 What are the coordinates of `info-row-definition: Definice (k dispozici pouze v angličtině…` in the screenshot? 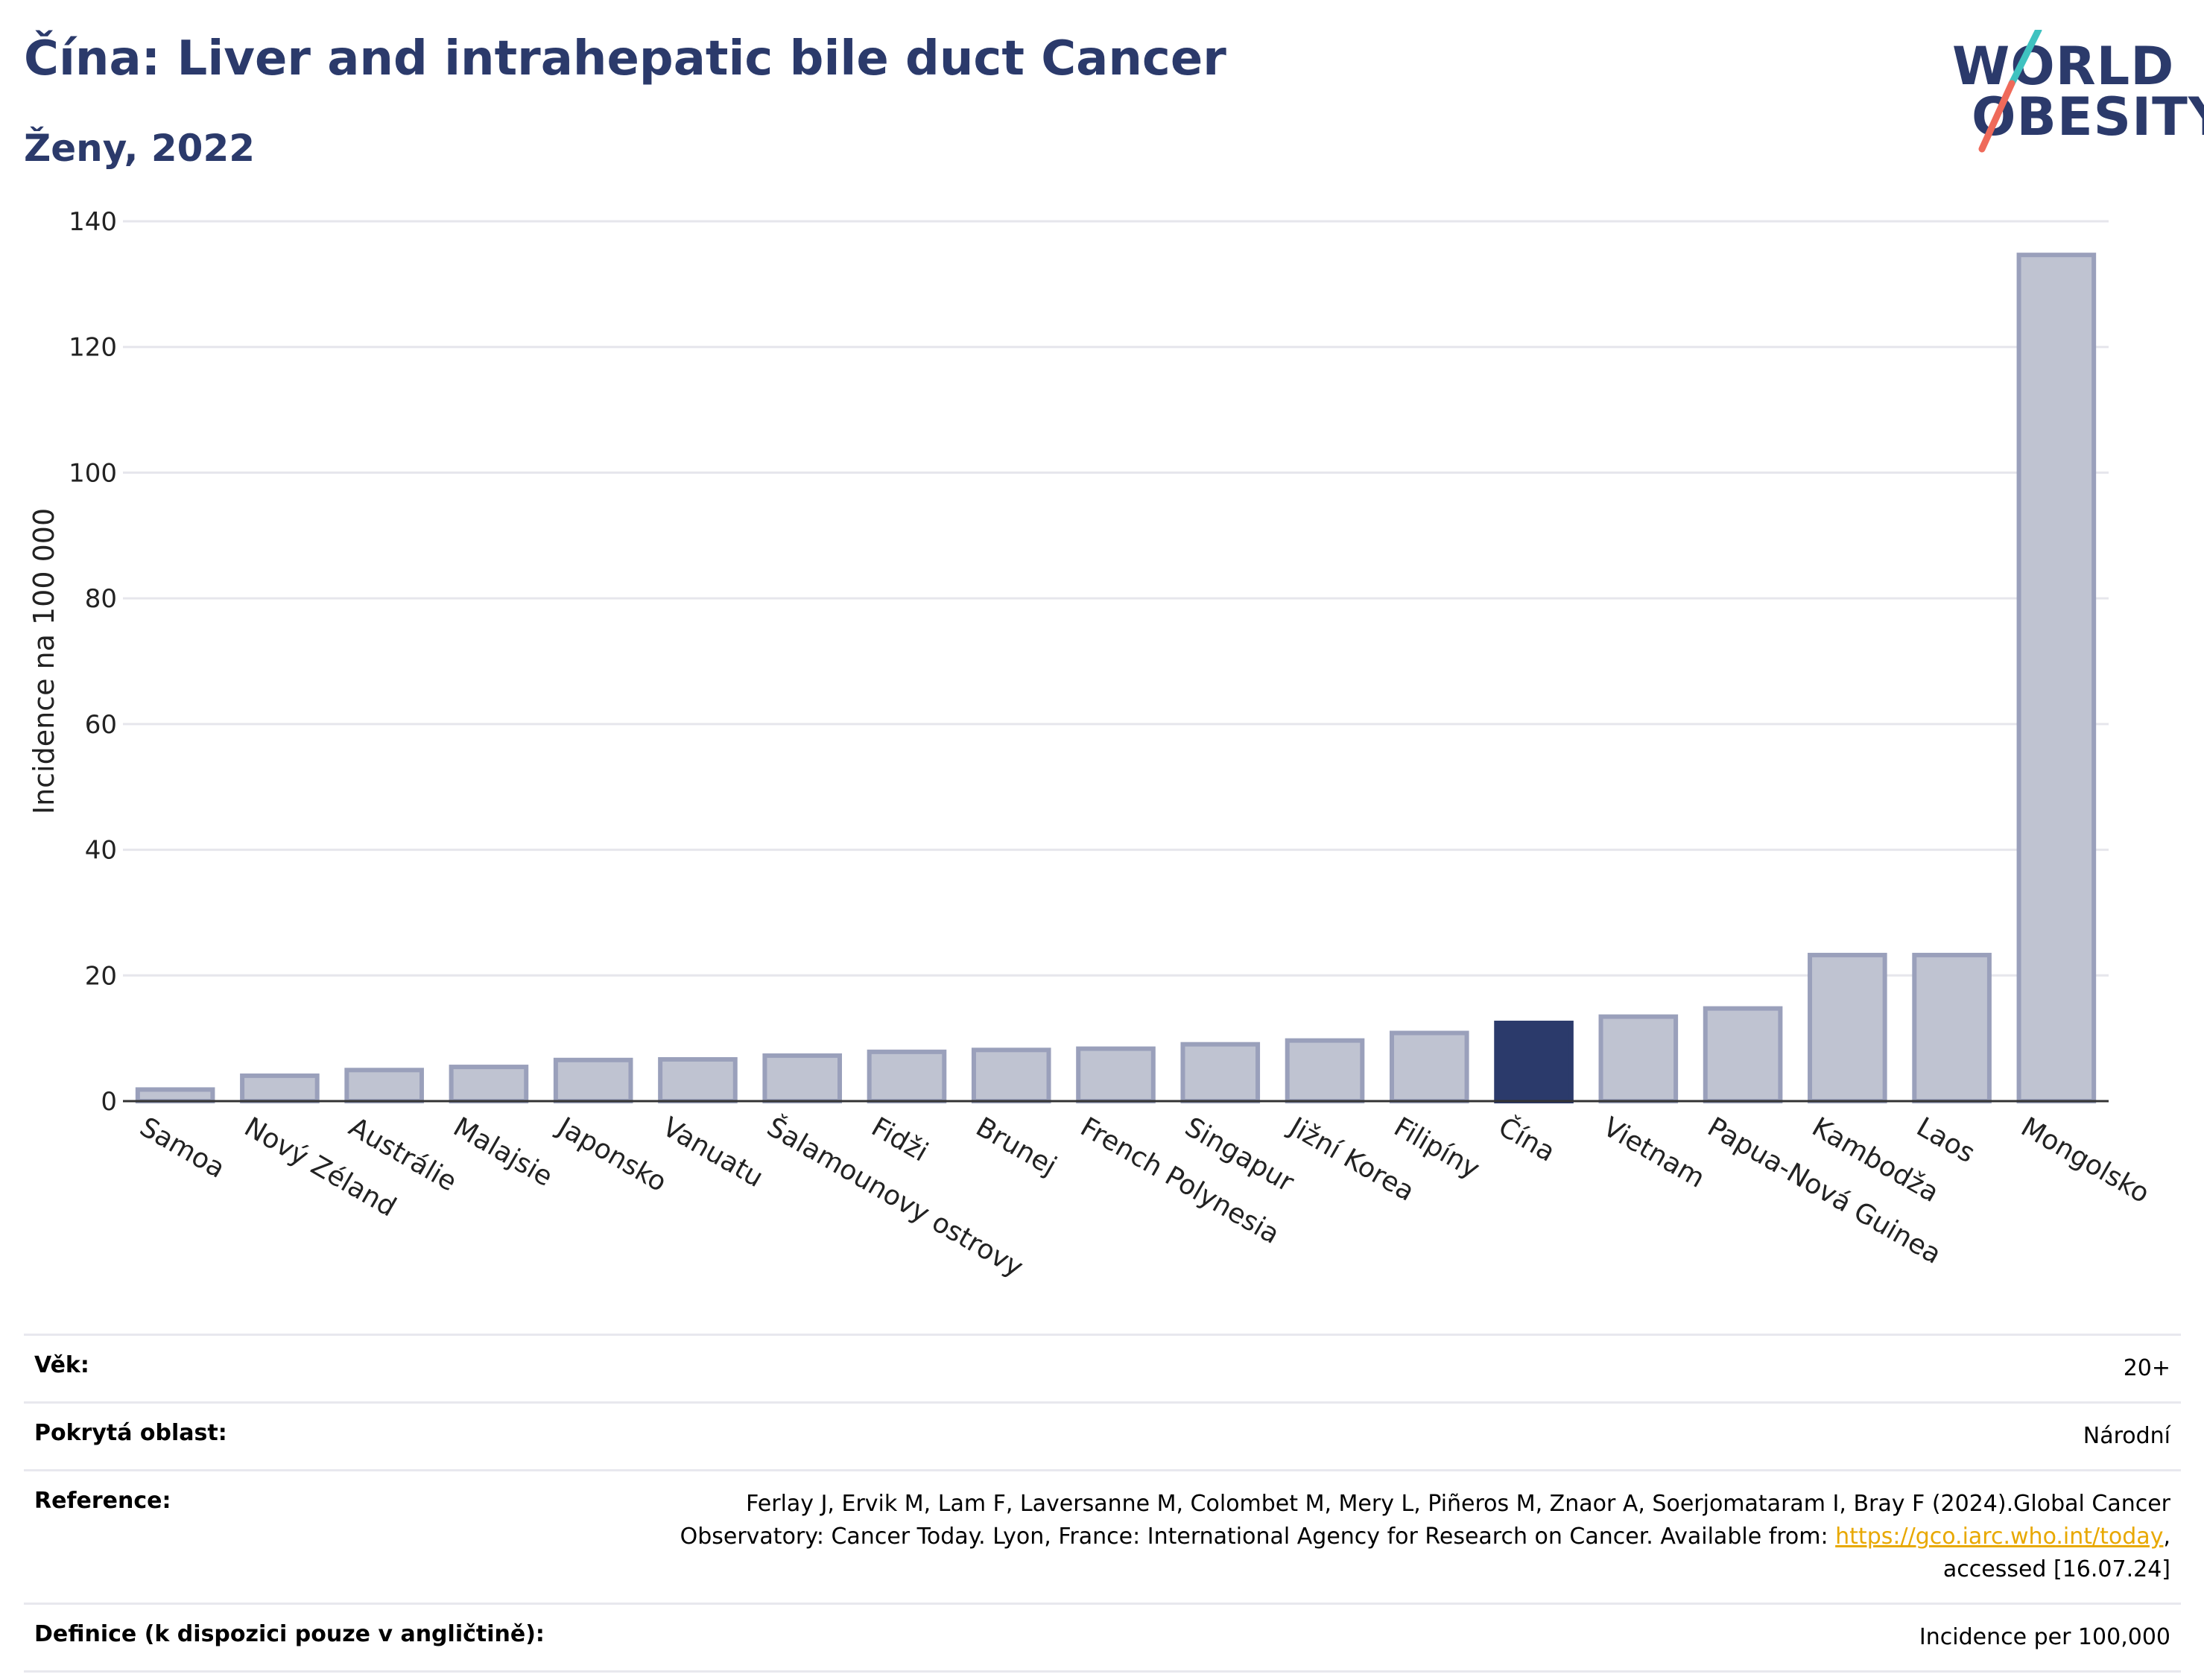 It's located at (1102, 1638).